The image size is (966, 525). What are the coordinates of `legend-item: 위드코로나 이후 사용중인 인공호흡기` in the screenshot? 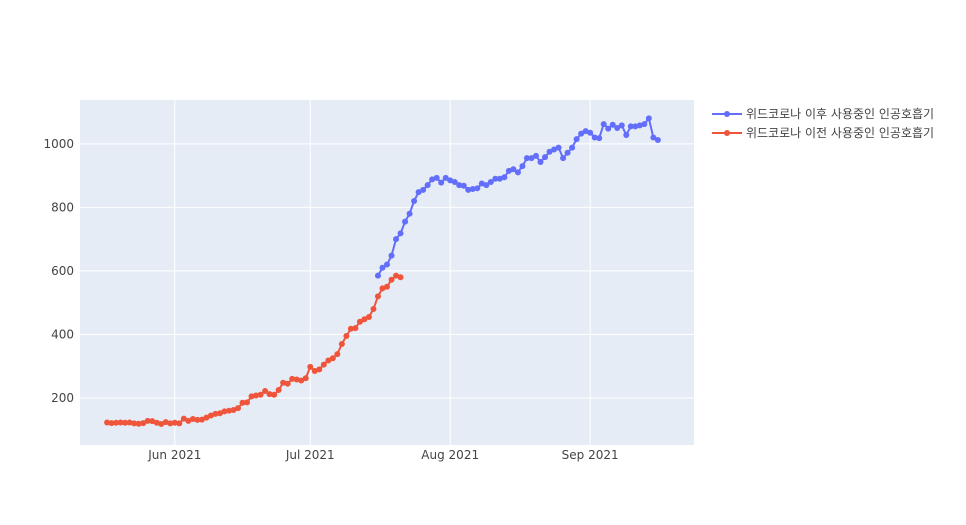 It's located at (823, 114).